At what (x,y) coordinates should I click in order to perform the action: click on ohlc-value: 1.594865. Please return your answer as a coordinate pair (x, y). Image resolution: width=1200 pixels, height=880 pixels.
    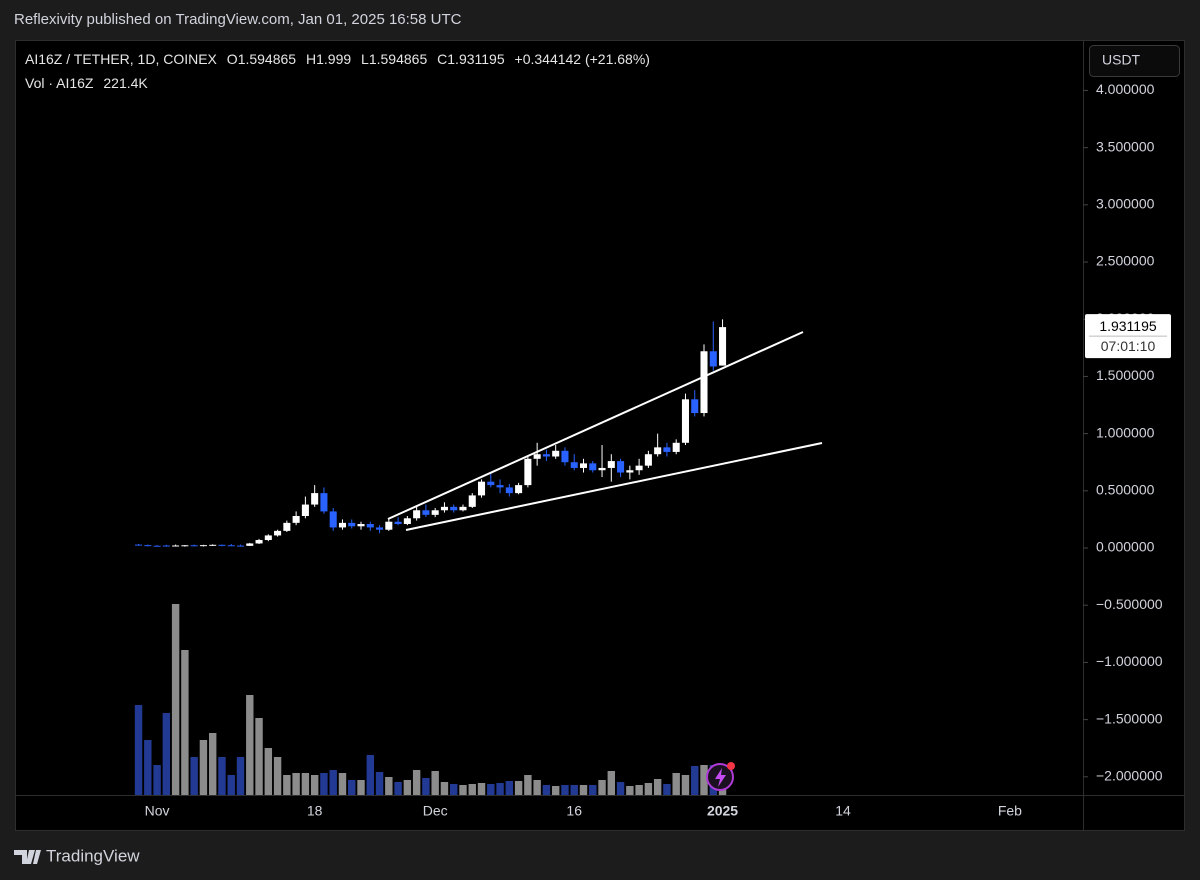
    Looking at the image, I should click on (267, 59).